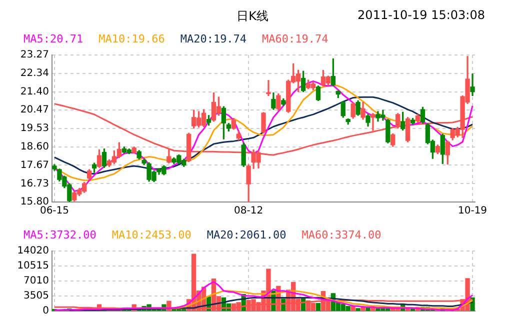 This screenshot has width=505, height=330. Describe the element at coordinates (34, 128) in the screenshot. I see `y-tick-label: 19.53` at that location.